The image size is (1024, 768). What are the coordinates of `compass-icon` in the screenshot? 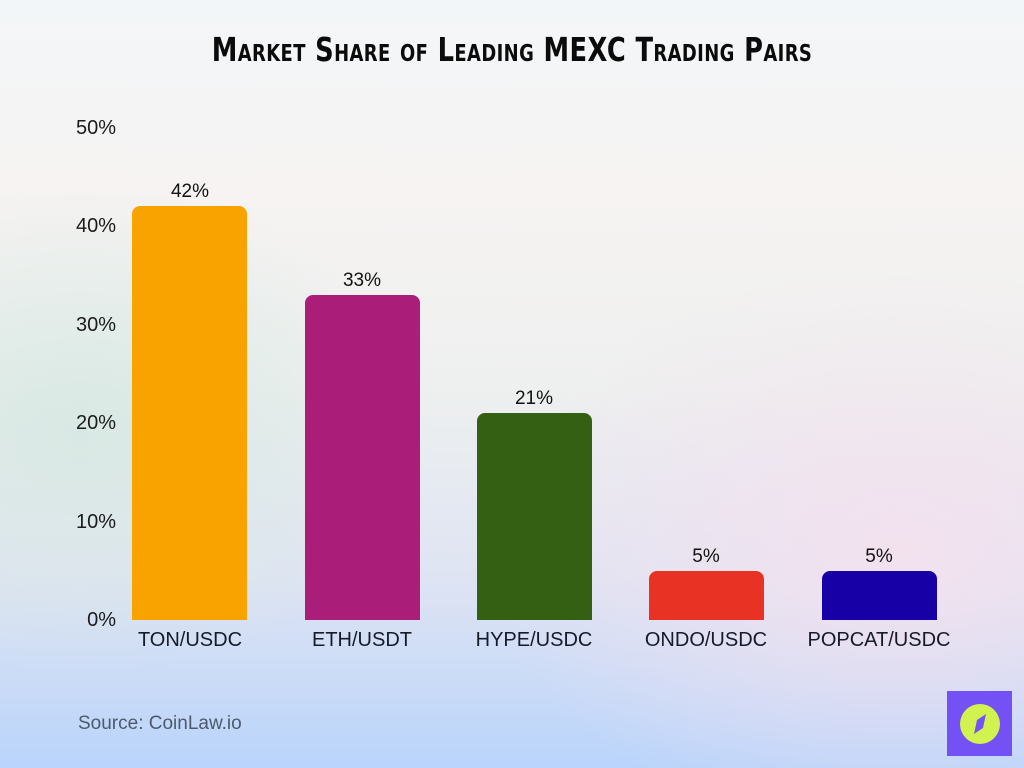 It's located at (979, 723).